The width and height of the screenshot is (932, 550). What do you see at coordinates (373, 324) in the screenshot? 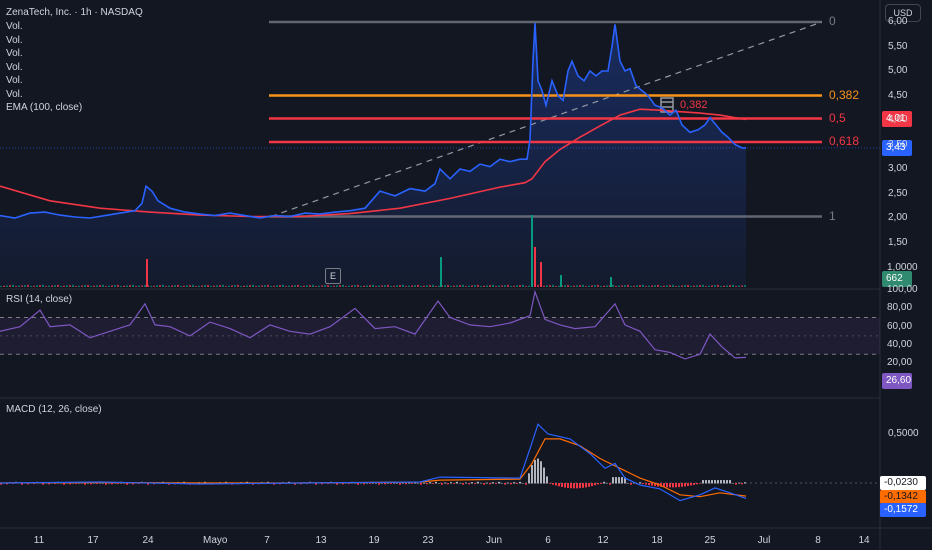
I see `rsi-line` at bounding box center [373, 324].